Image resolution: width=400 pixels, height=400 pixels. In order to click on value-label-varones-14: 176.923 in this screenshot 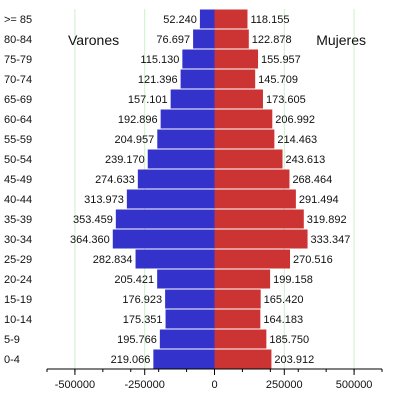, I will do `click(142, 300)`.